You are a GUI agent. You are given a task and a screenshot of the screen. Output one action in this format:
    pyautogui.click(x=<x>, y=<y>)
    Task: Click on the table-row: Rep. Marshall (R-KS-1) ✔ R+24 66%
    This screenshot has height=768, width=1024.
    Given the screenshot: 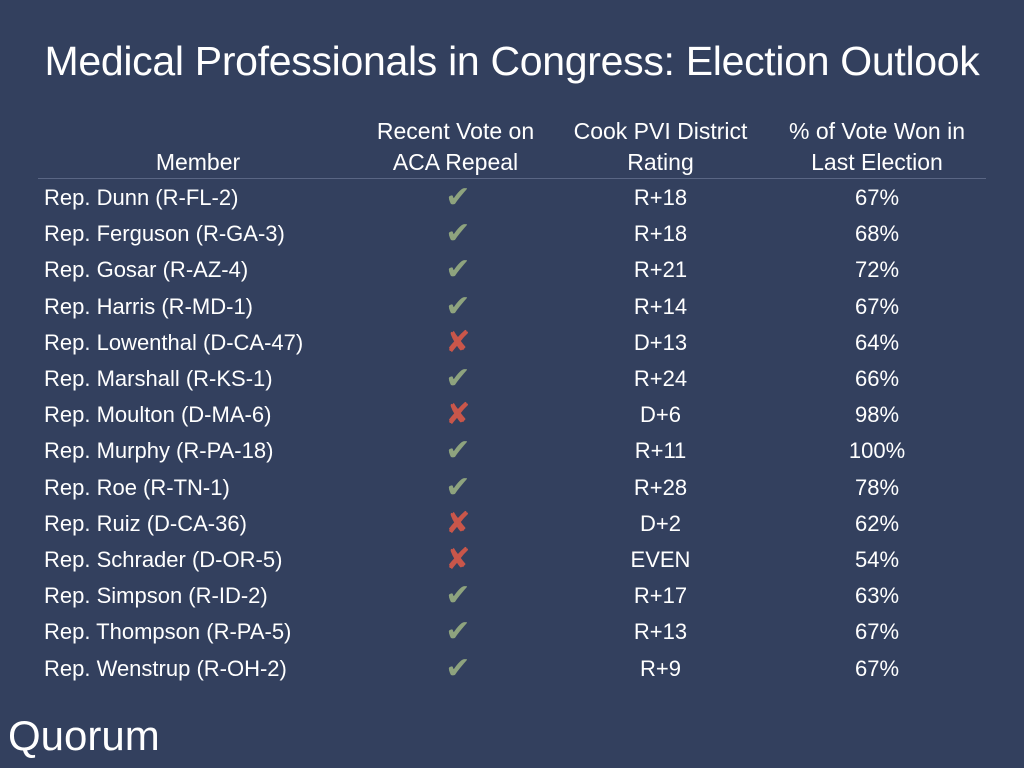 What is the action you would take?
    pyautogui.click(x=512, y=379)
    